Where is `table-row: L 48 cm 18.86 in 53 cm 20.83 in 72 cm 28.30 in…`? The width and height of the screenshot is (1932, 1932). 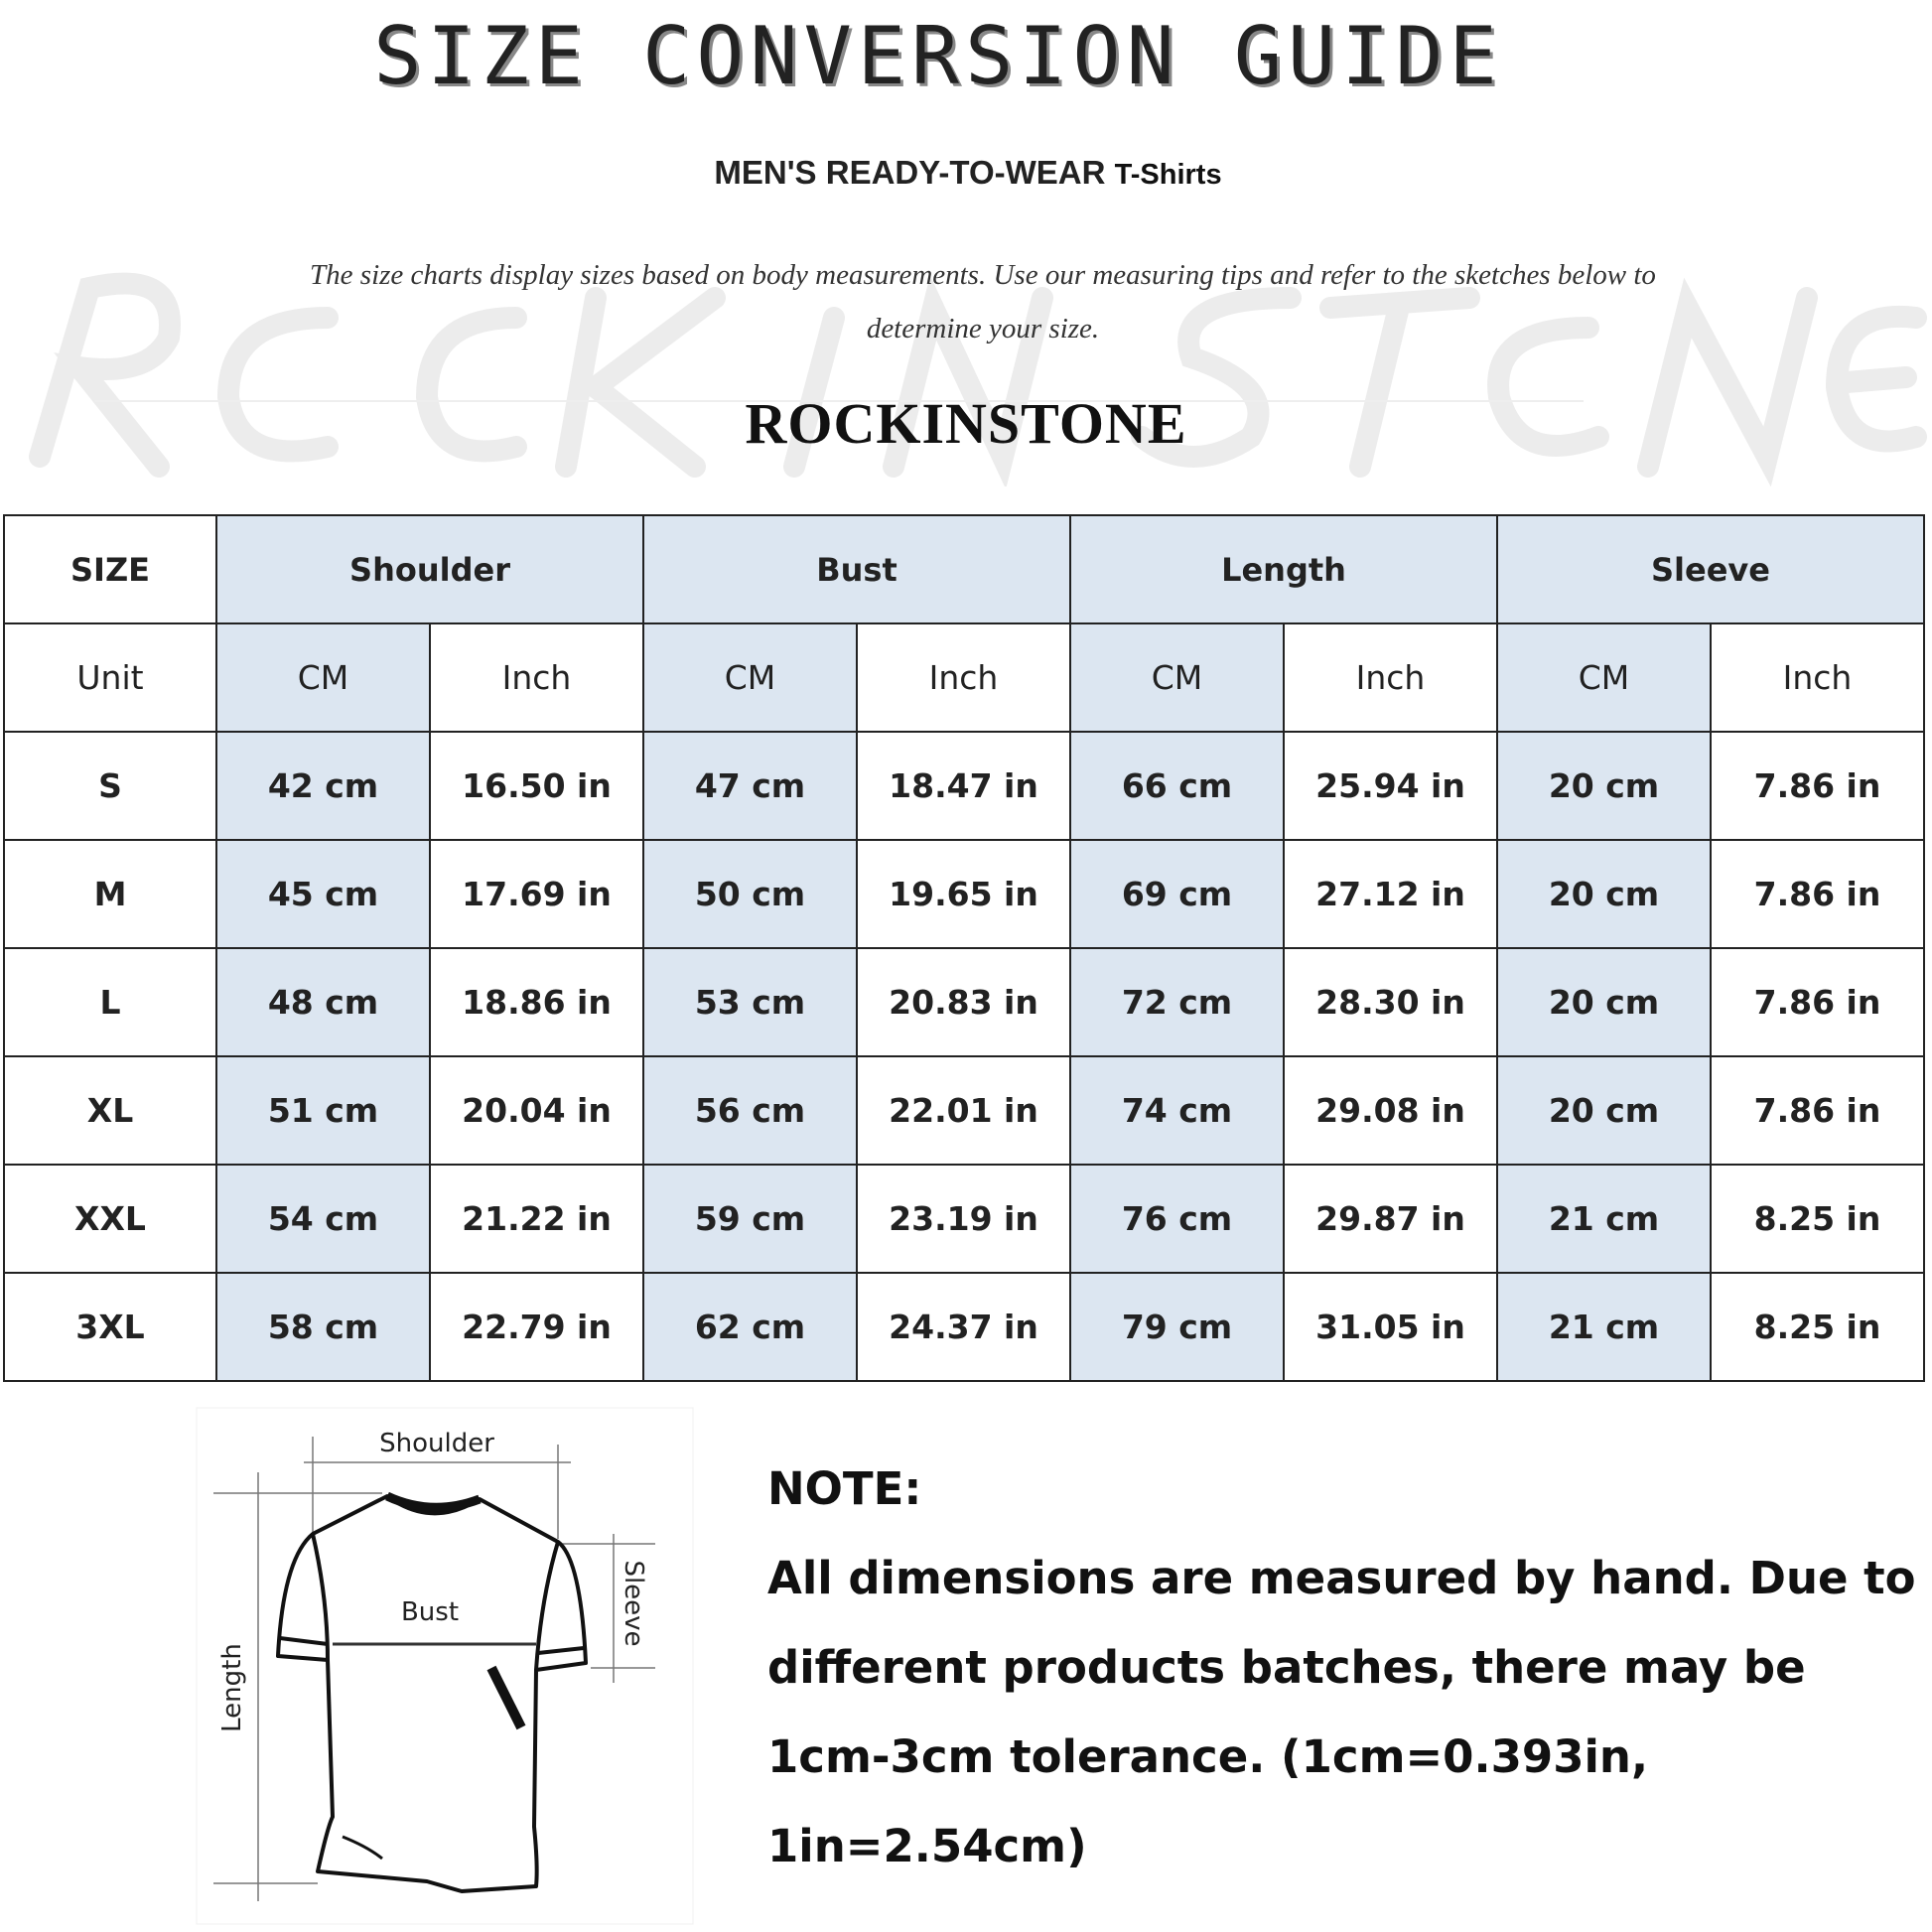 table-row: L 48 cm 18.86 in 53 cm 20.83 in 72 cm 28.30 in… is located at coordinates (964, 1002).